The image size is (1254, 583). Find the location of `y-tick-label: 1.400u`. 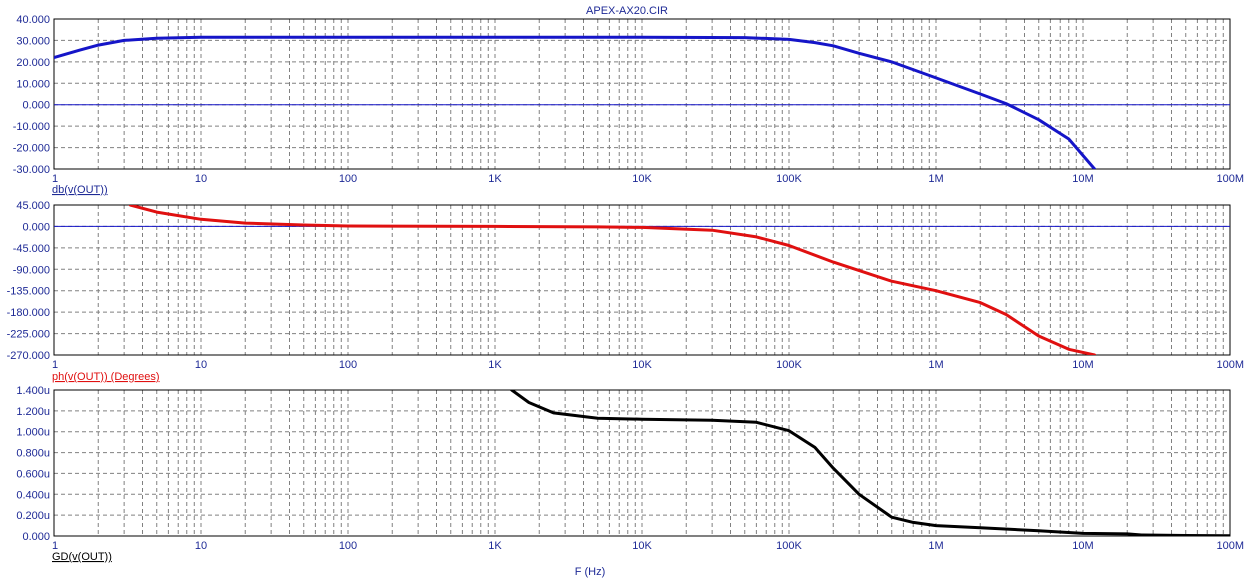

y-tick-label: 1.400u is located at coordinates (33, 391).